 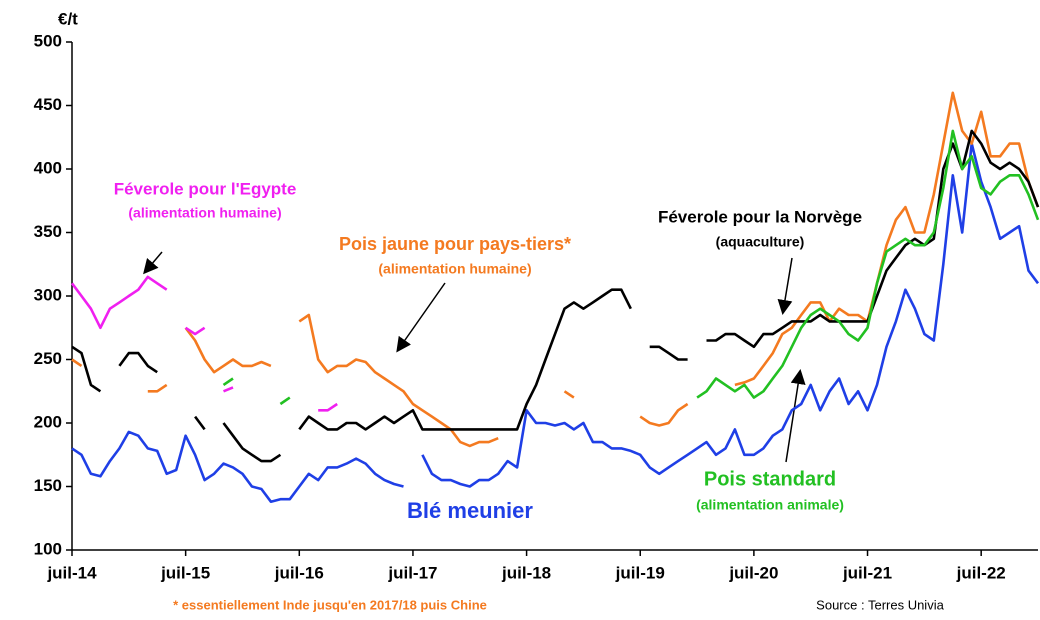 I want to click on y-axis-label: €/t, so click(x=68, y=18).